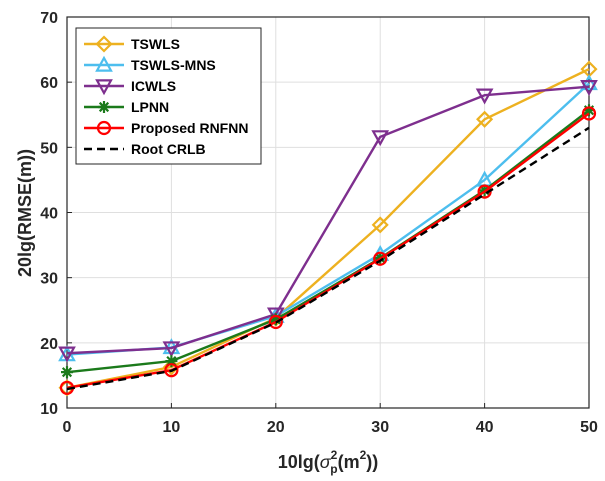 The image size is (605, 481). What do you see at coordinates (299, 462) in the screenshot?
I see `x-axis-label-prefix: 10lg(` at bounding box center [299, 462].